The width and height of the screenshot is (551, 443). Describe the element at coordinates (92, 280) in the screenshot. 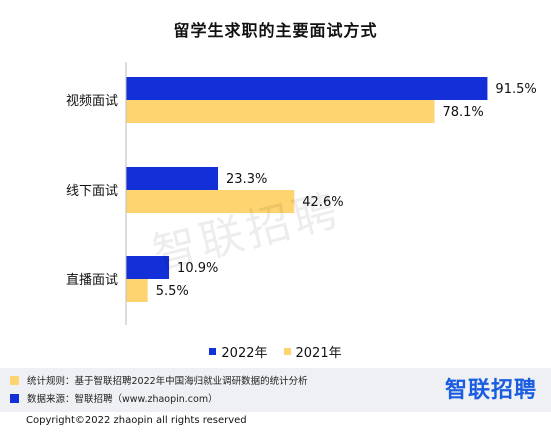

I see `category-label-2: 直播面试` at that location.